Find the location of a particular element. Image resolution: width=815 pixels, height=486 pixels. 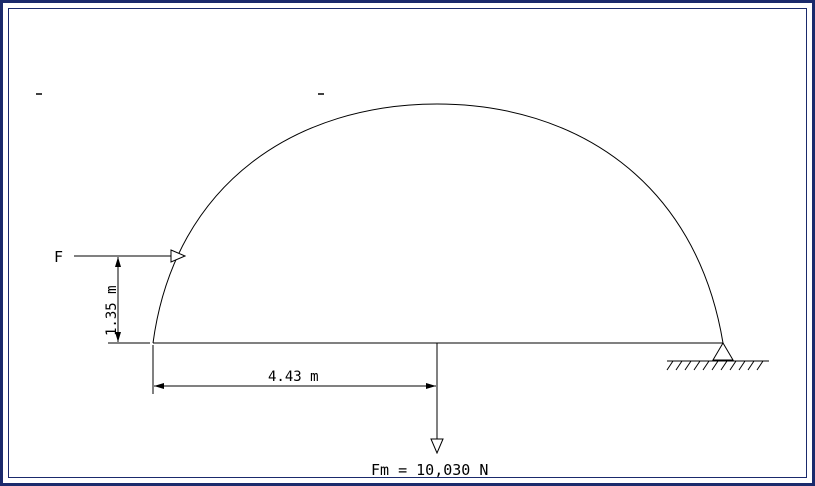

pin-support is located at coordinates (717, 356).